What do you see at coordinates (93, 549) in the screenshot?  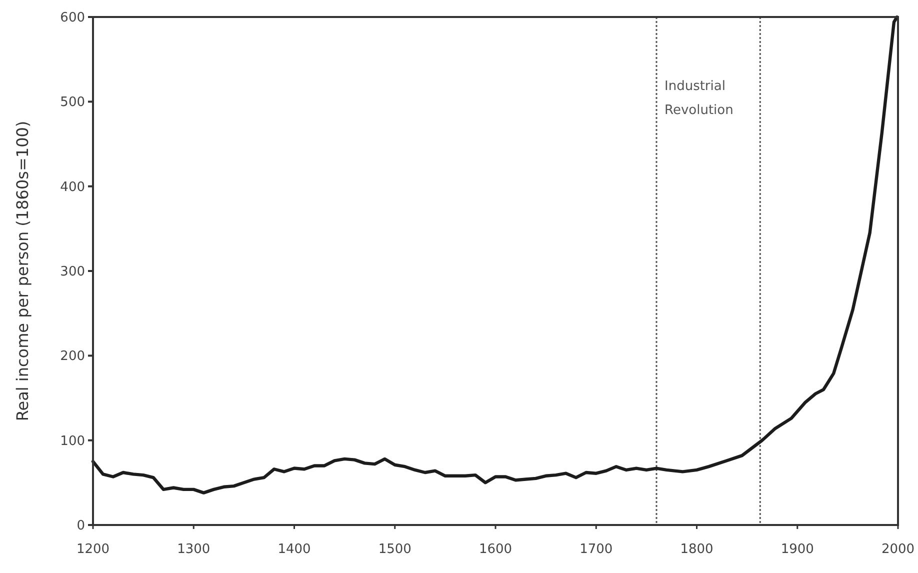 I see `x-tick-label: 1200` at bounding box center [93, 549].